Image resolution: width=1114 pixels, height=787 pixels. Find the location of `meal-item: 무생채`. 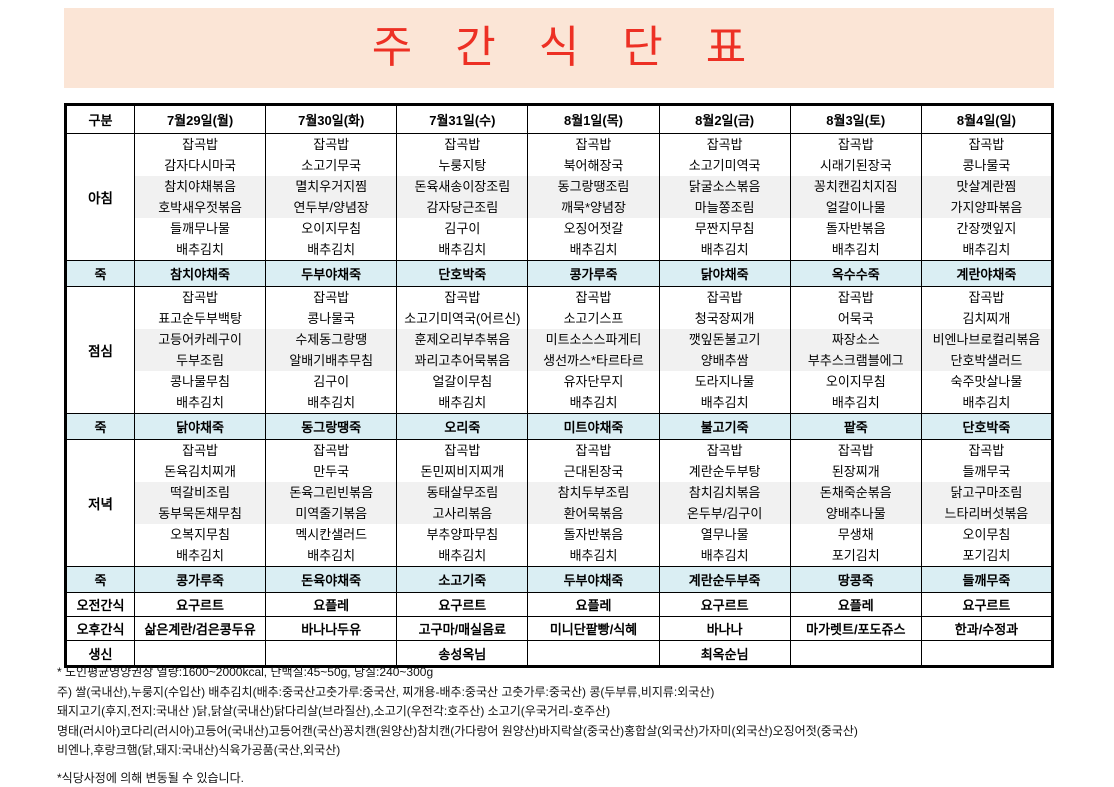

meal-item: 무생채 is located at coordinates (855, 534).